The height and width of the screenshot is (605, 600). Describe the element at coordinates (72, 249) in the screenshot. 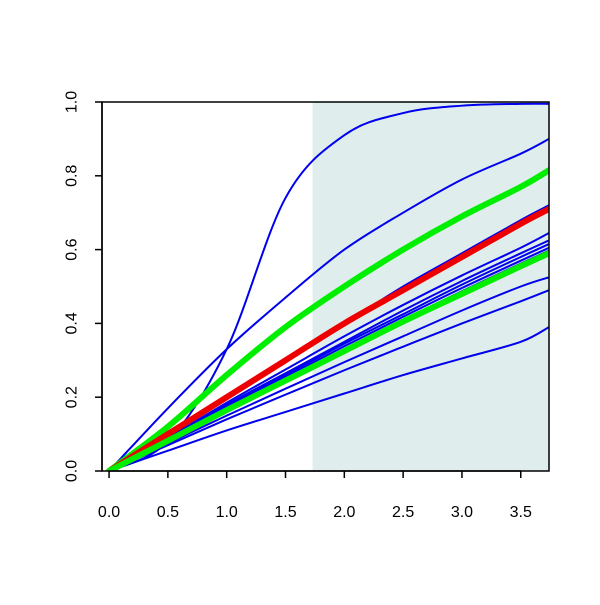

I see `y-tick-label: 0.6` at that location.